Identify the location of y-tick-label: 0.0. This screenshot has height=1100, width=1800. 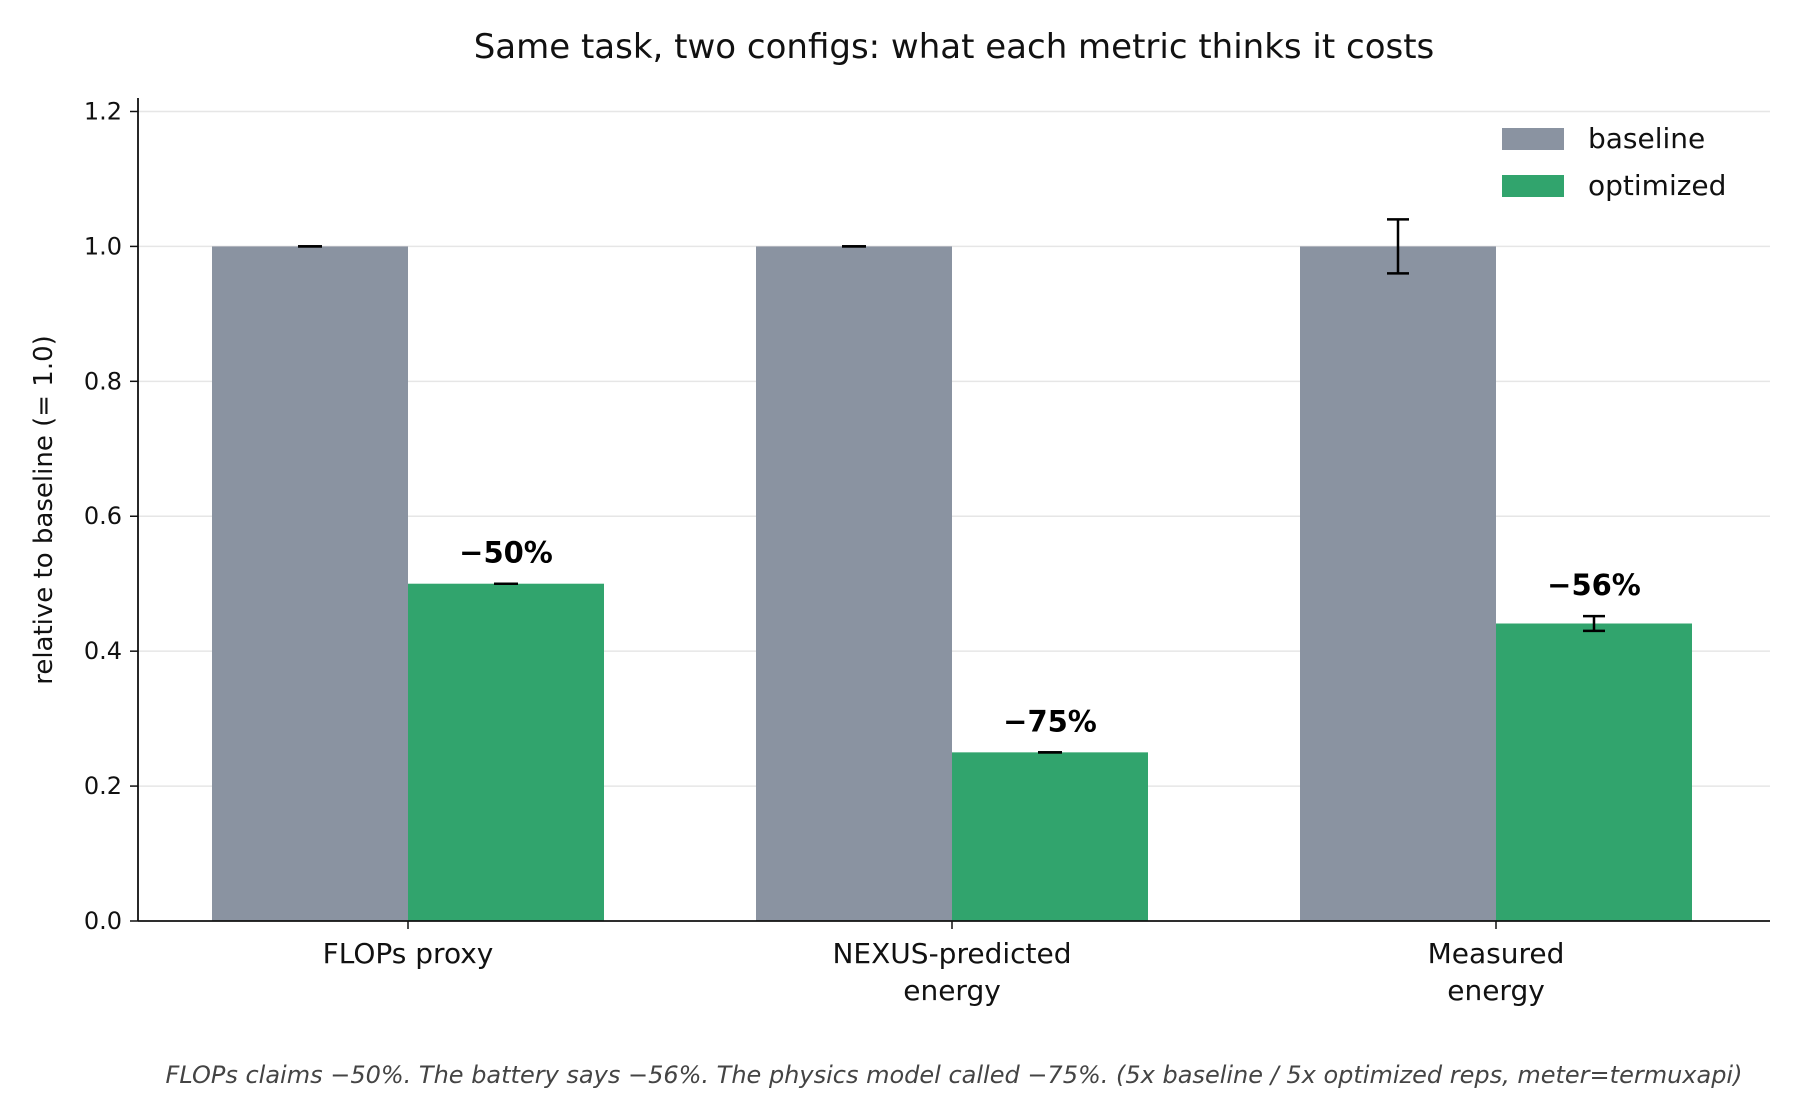
(103, 921).